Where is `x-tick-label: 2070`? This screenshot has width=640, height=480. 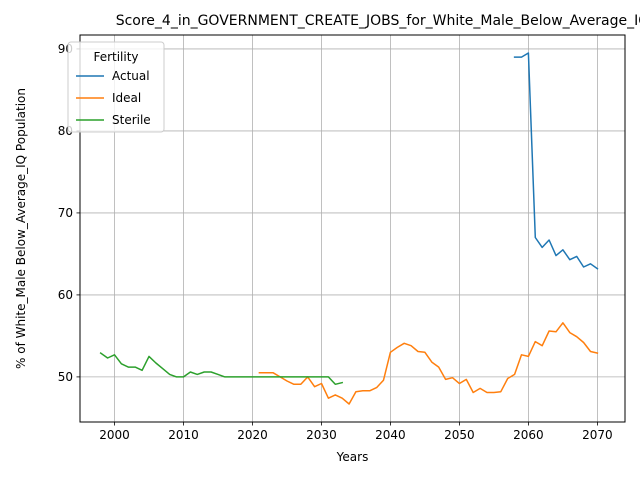 x-tick-label: 2070 is located at coordinates (597, 435).